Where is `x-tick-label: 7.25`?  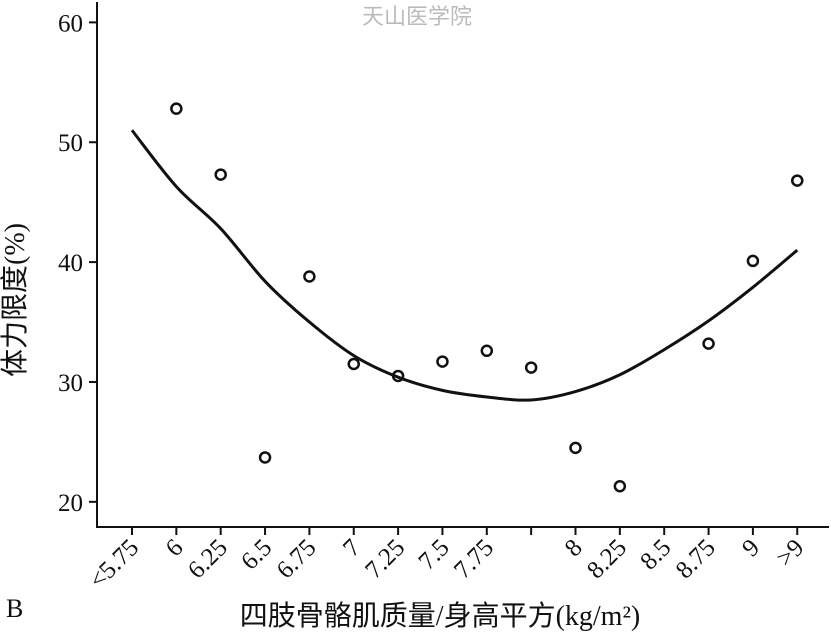
x-tick-label: 7.25 is located at coordinates (385, 559).